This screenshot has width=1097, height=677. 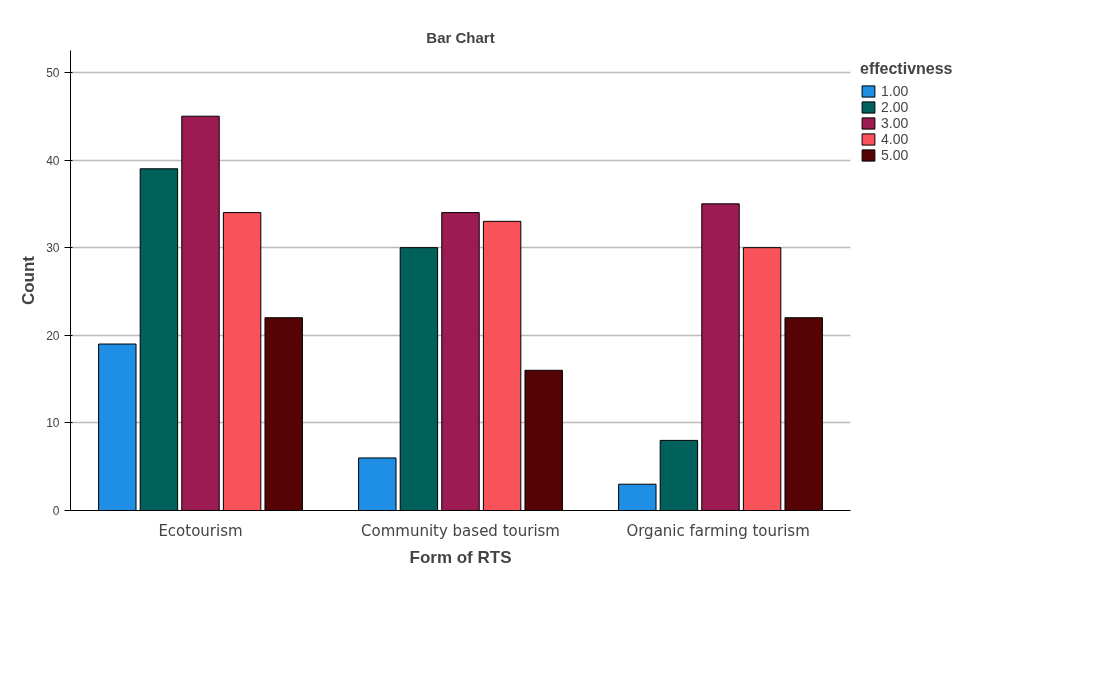 What do you see at coordinates (460, 557) in the screenshot?
I see `x-axis-title: Form of RTS` at bounding box center [460, 557].